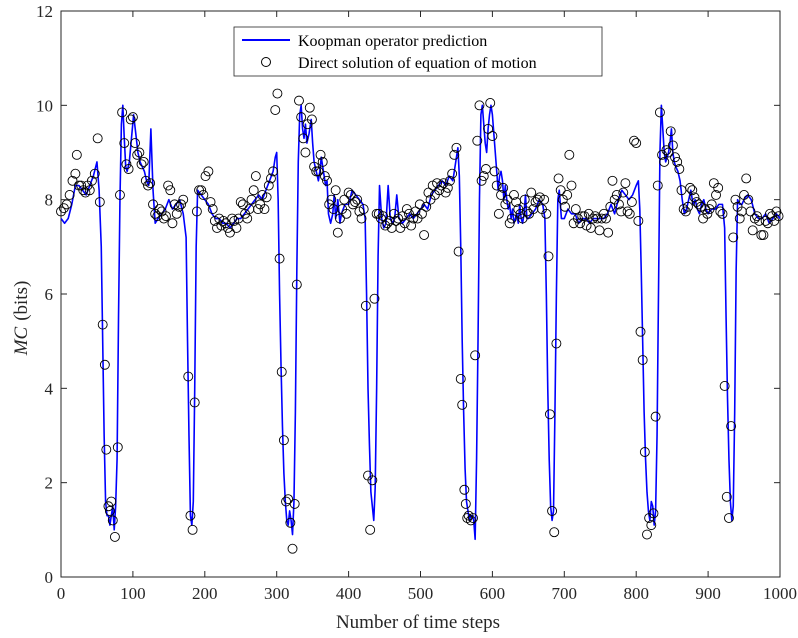  I want to click on x-tick-label: 700, so click(565, 593).